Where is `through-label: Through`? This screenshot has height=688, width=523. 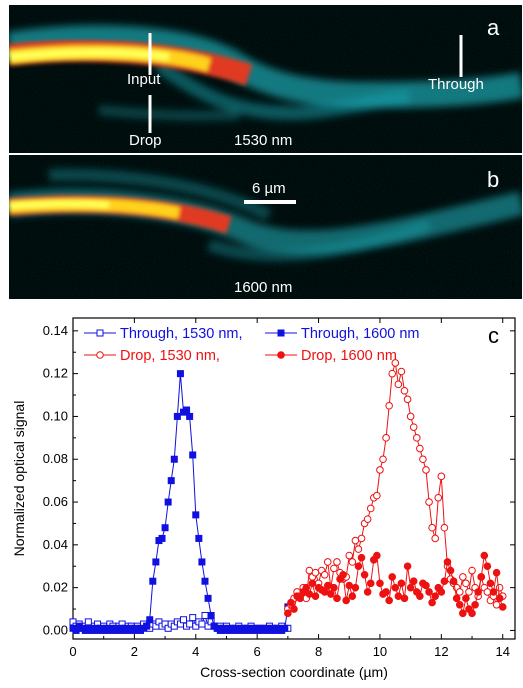 through-label: Through is located at coordinates (456, 84).